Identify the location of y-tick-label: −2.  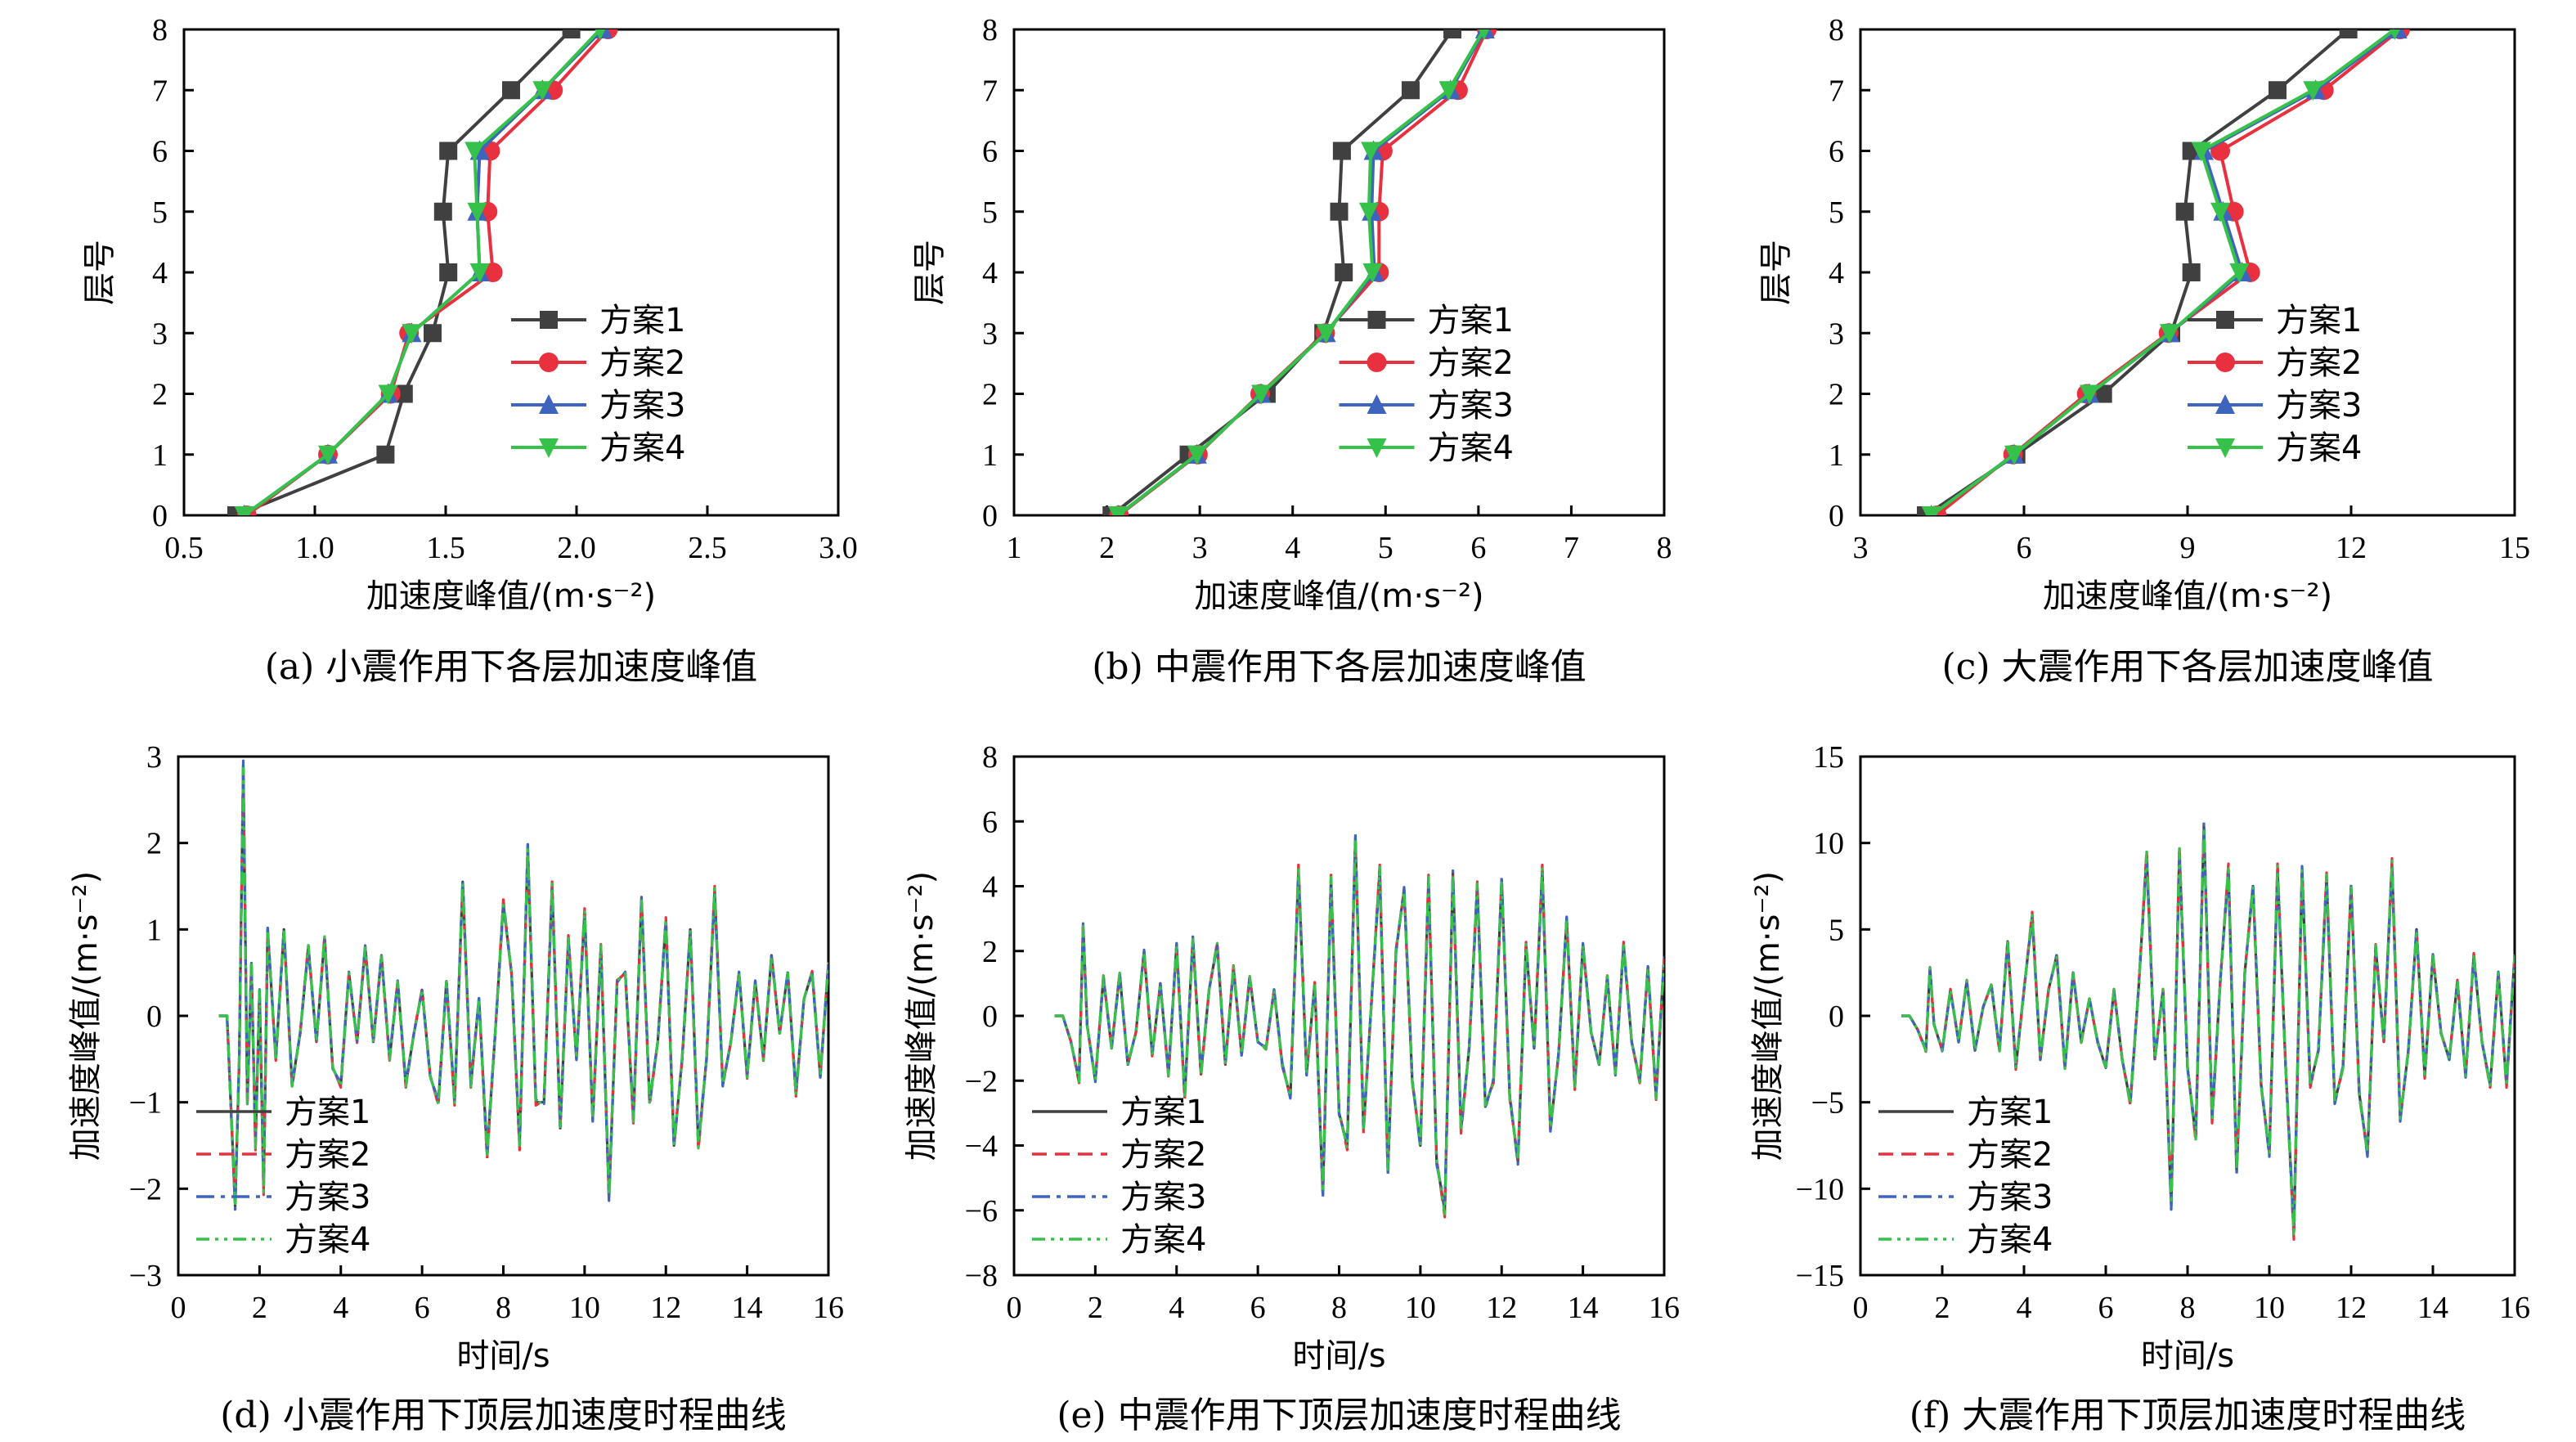
(981, 1081).